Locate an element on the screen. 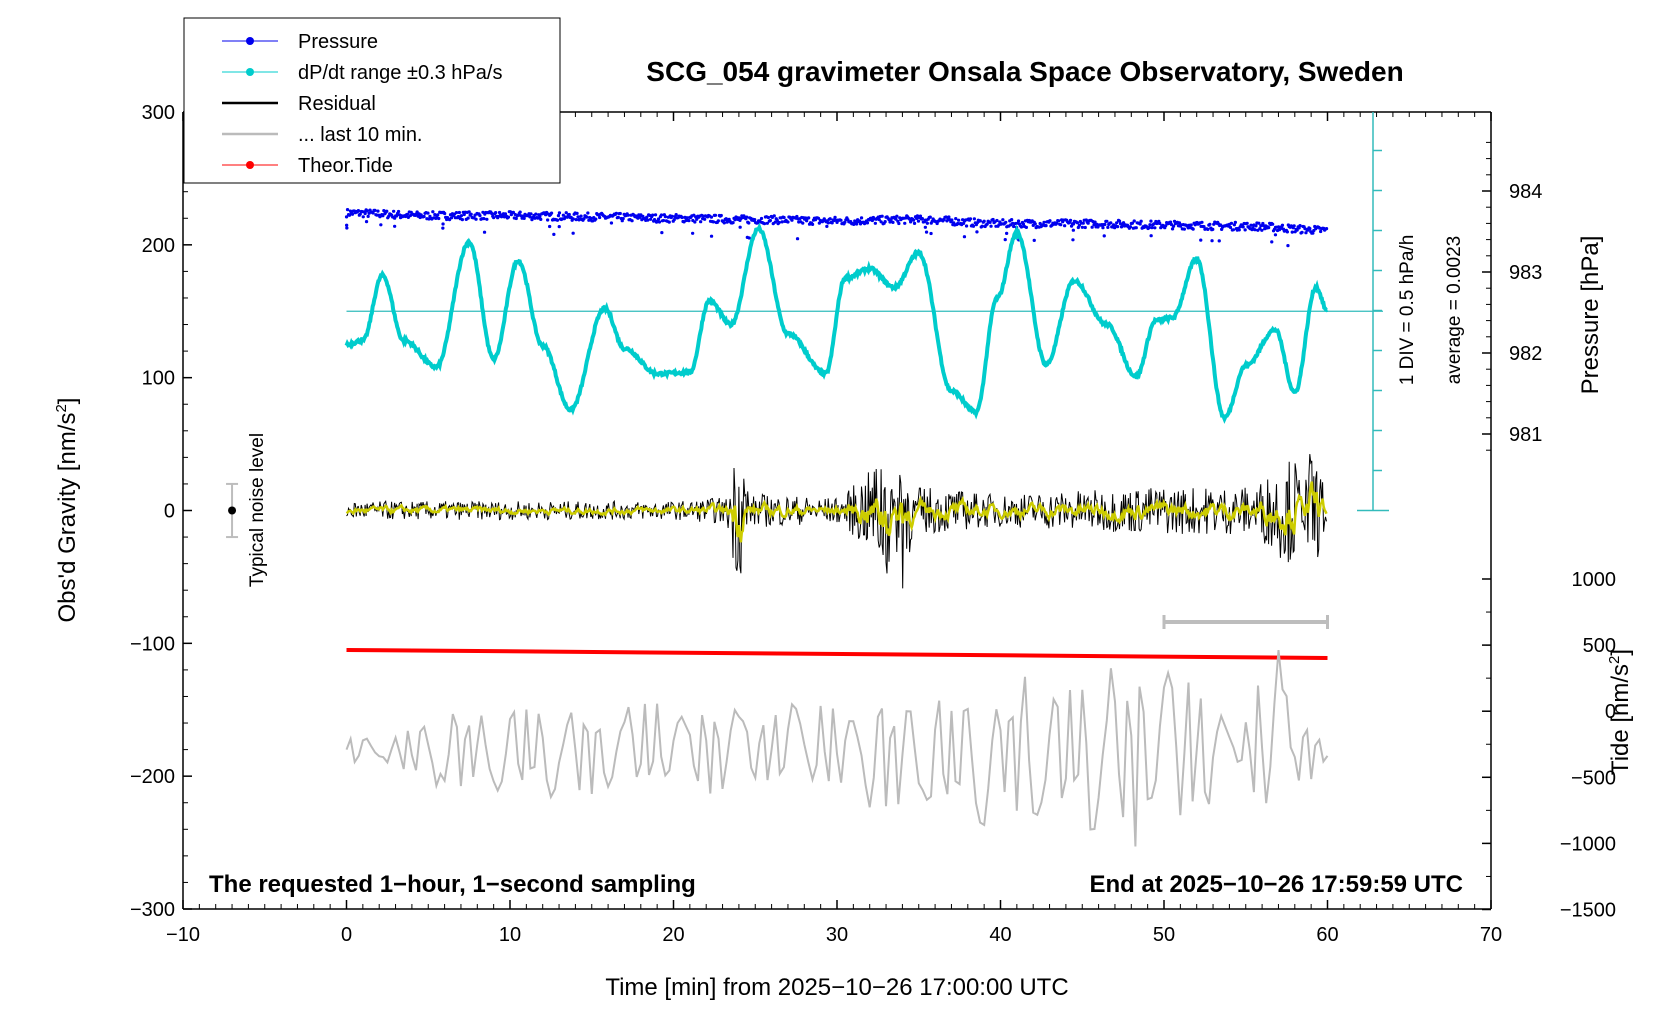  pressure-series is located at coordinates (836, 228).